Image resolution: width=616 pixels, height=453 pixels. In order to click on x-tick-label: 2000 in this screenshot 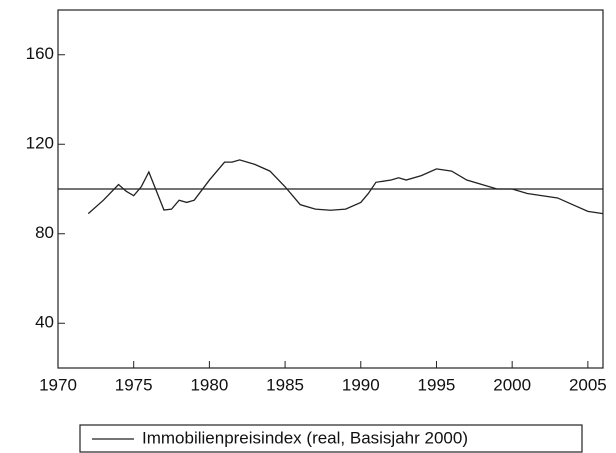, I will do `click(512, 384)`.